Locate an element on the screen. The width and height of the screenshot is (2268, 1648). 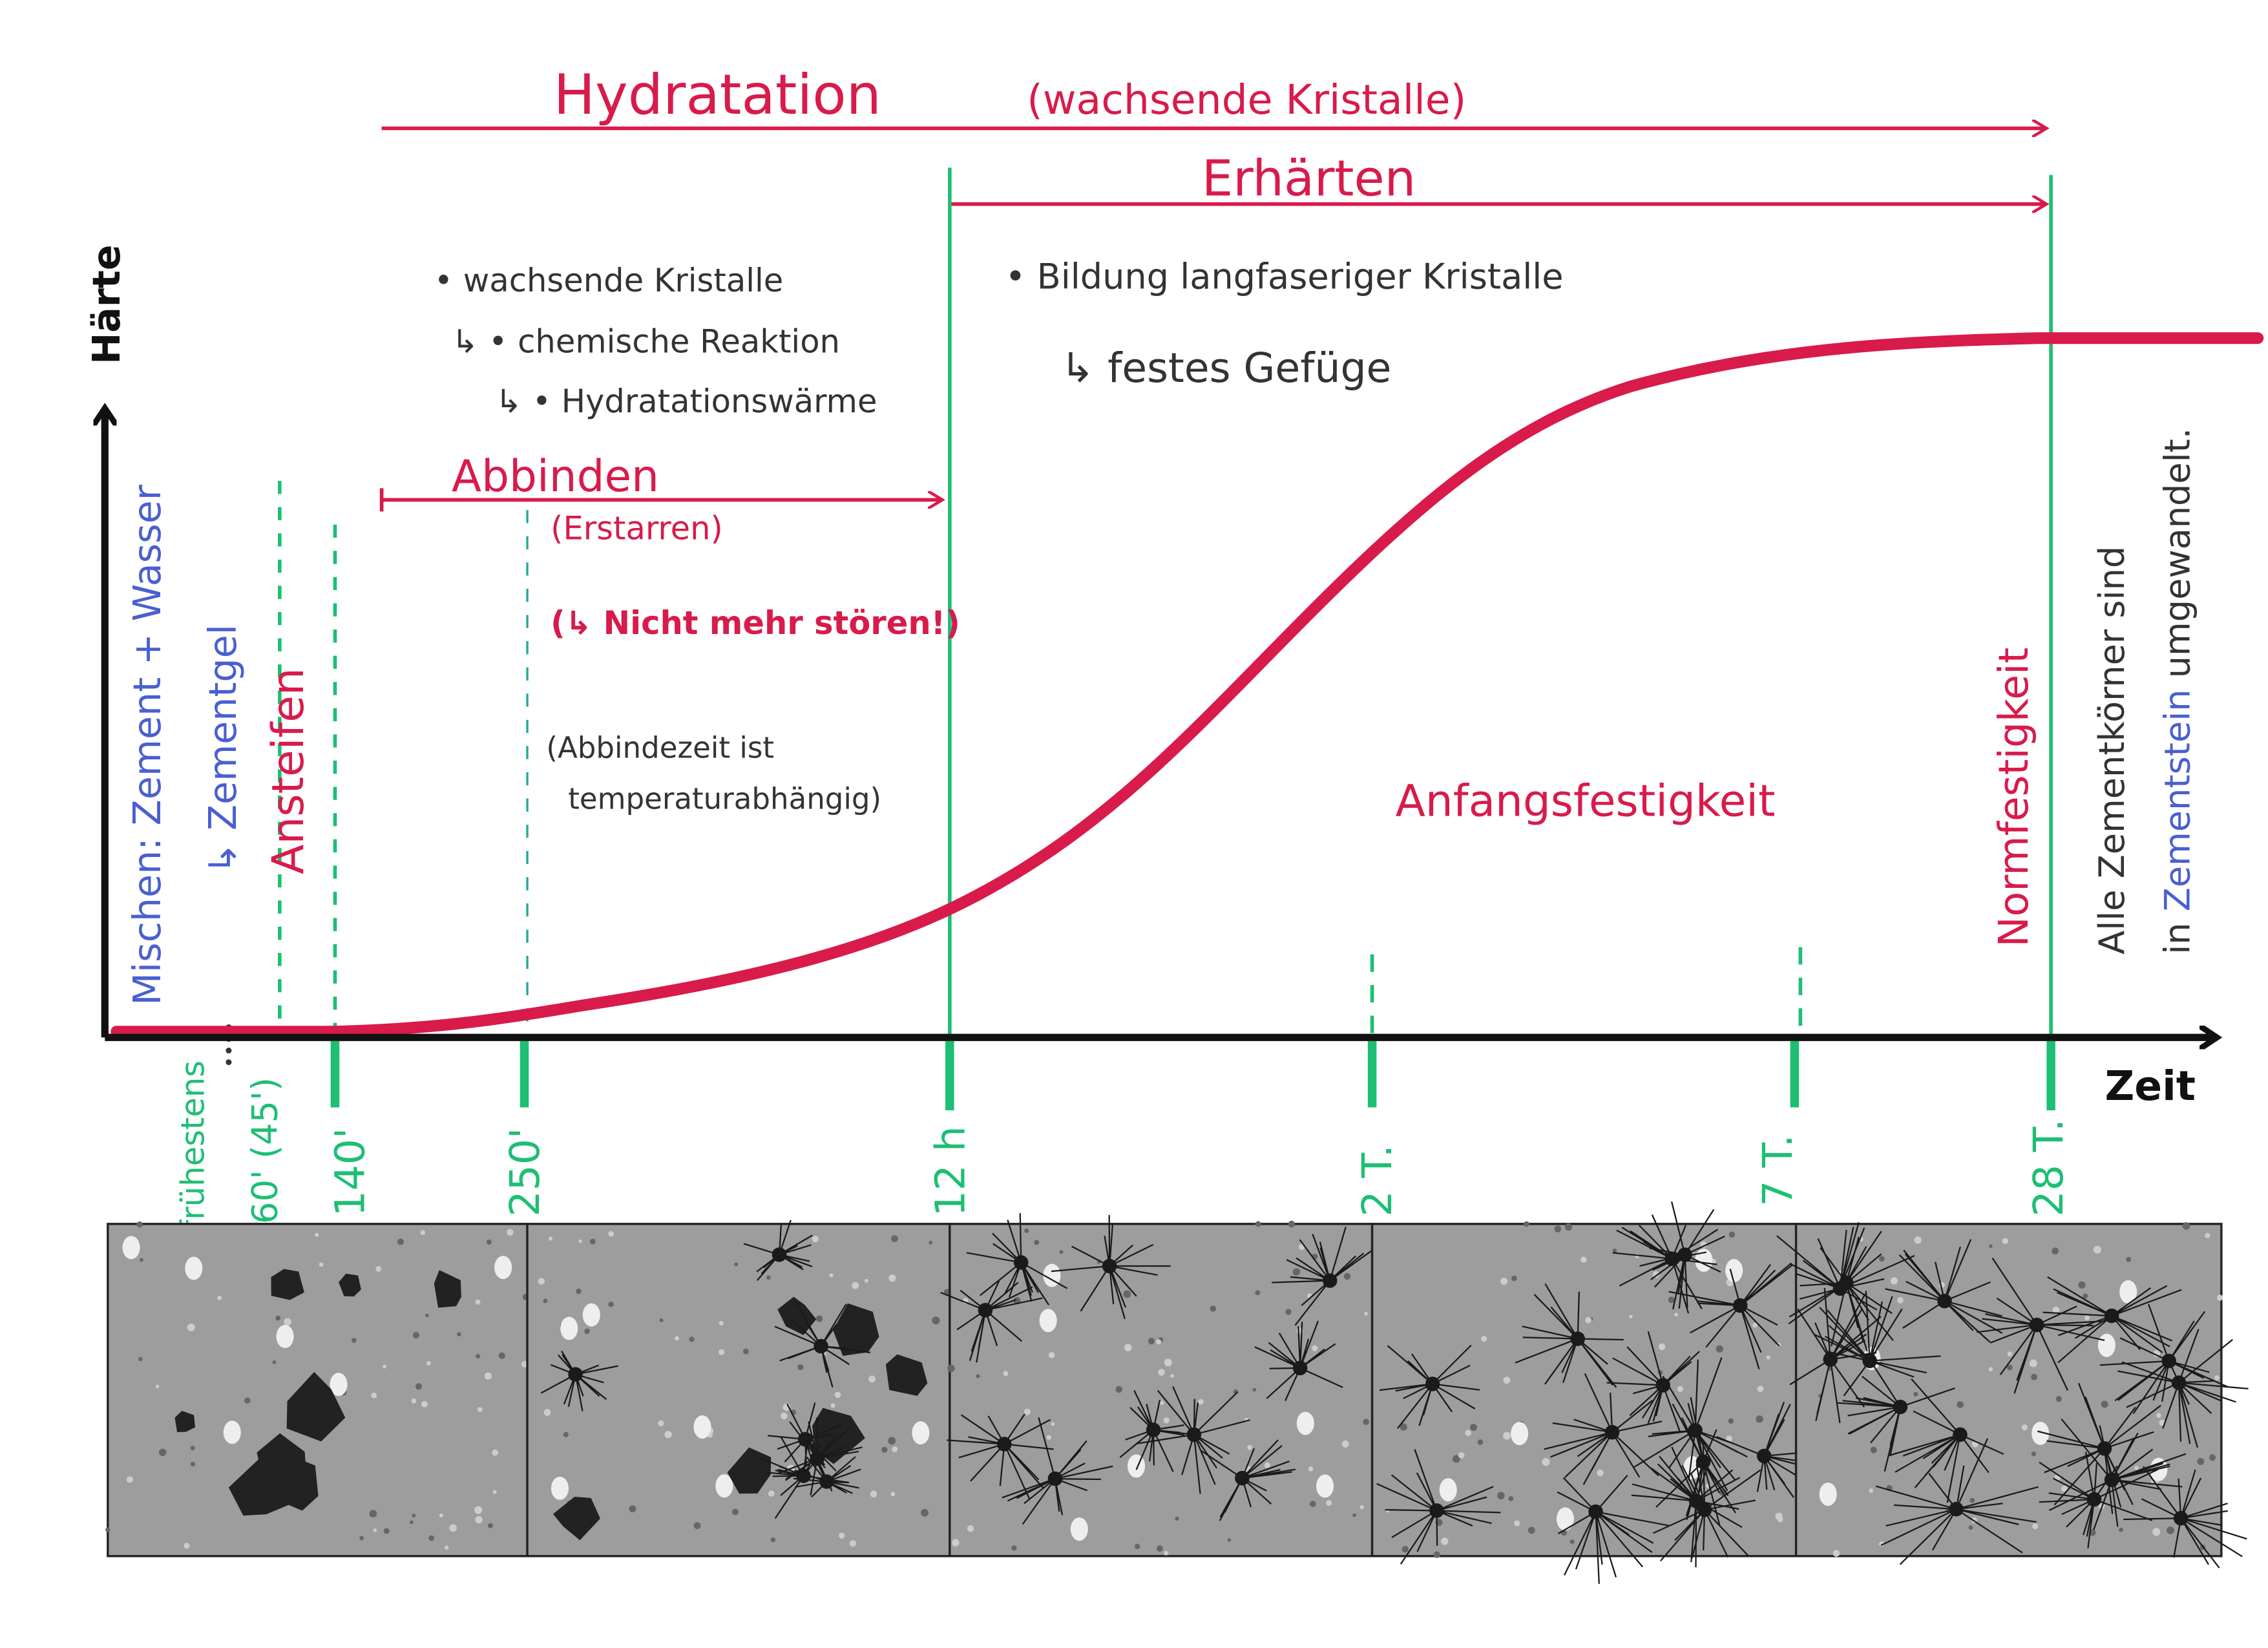
time-ticks is located at coordinates (1193, 1075).